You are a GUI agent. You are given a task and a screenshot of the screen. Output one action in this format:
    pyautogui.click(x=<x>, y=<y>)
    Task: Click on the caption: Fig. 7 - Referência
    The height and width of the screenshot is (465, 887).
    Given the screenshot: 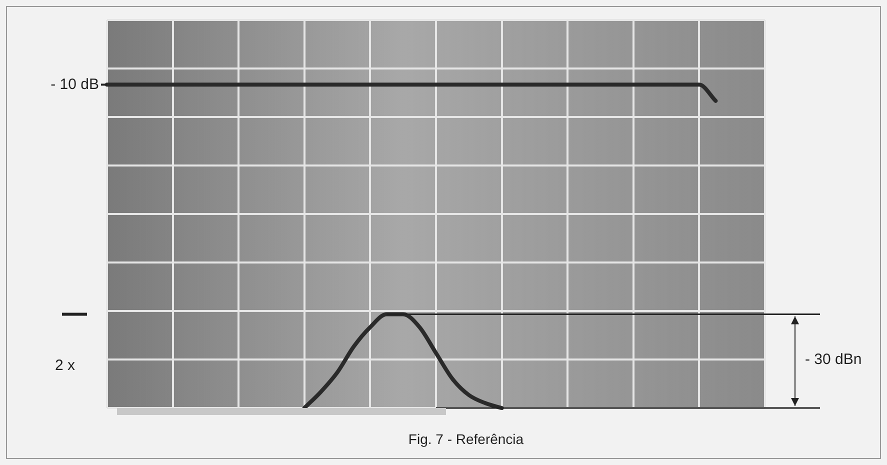 What is the action you would take?
    pyautogui.click(x=466, y=438)
    